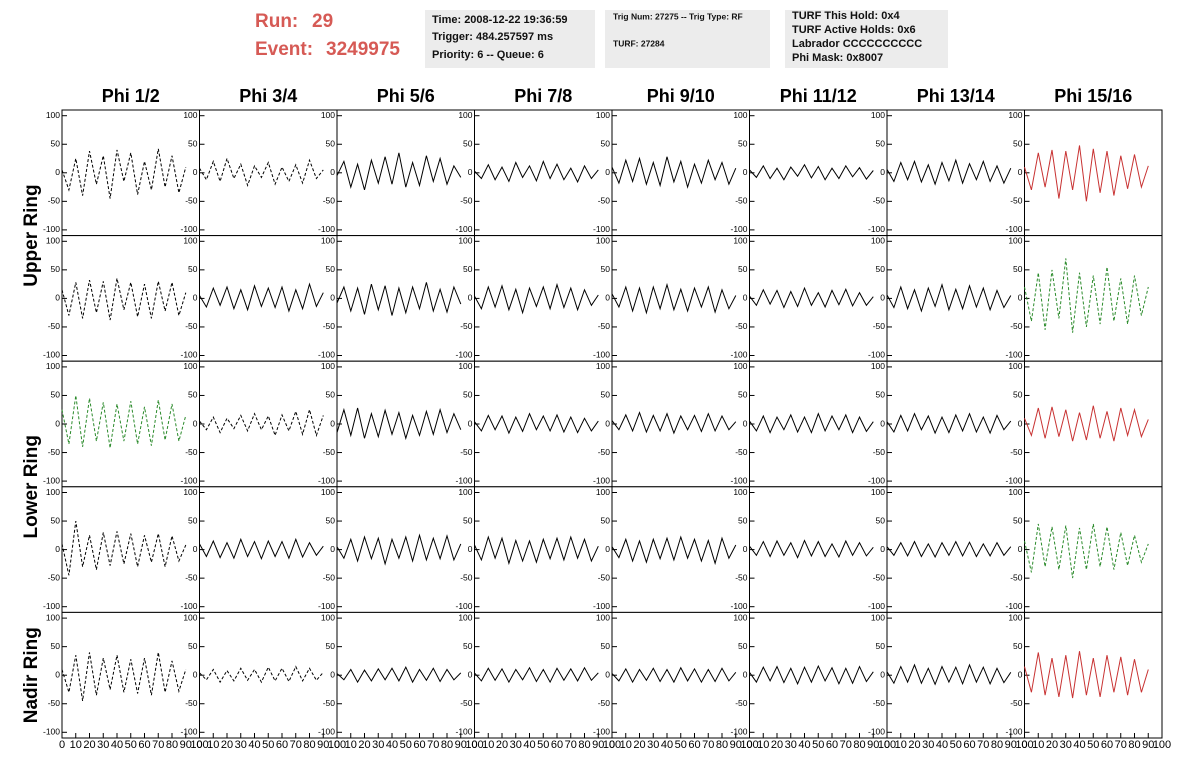 The width and height of the screenshot is (1196, 772). Describe the element at coordinates (363, 49) in the screenshot. I see `event-number: 3249975` at that location.